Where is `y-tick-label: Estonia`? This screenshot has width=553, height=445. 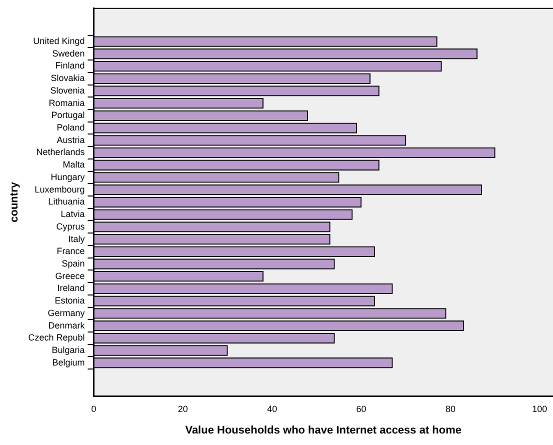
y-tick-label: Estonia is located at coordinates (69, 301).